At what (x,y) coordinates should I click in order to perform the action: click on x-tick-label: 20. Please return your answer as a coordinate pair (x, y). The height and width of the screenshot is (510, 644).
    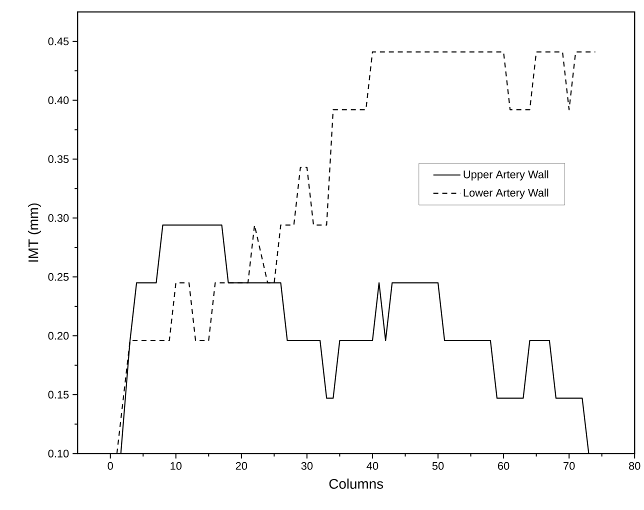
    Looking at the image, I should click on (242, 466).